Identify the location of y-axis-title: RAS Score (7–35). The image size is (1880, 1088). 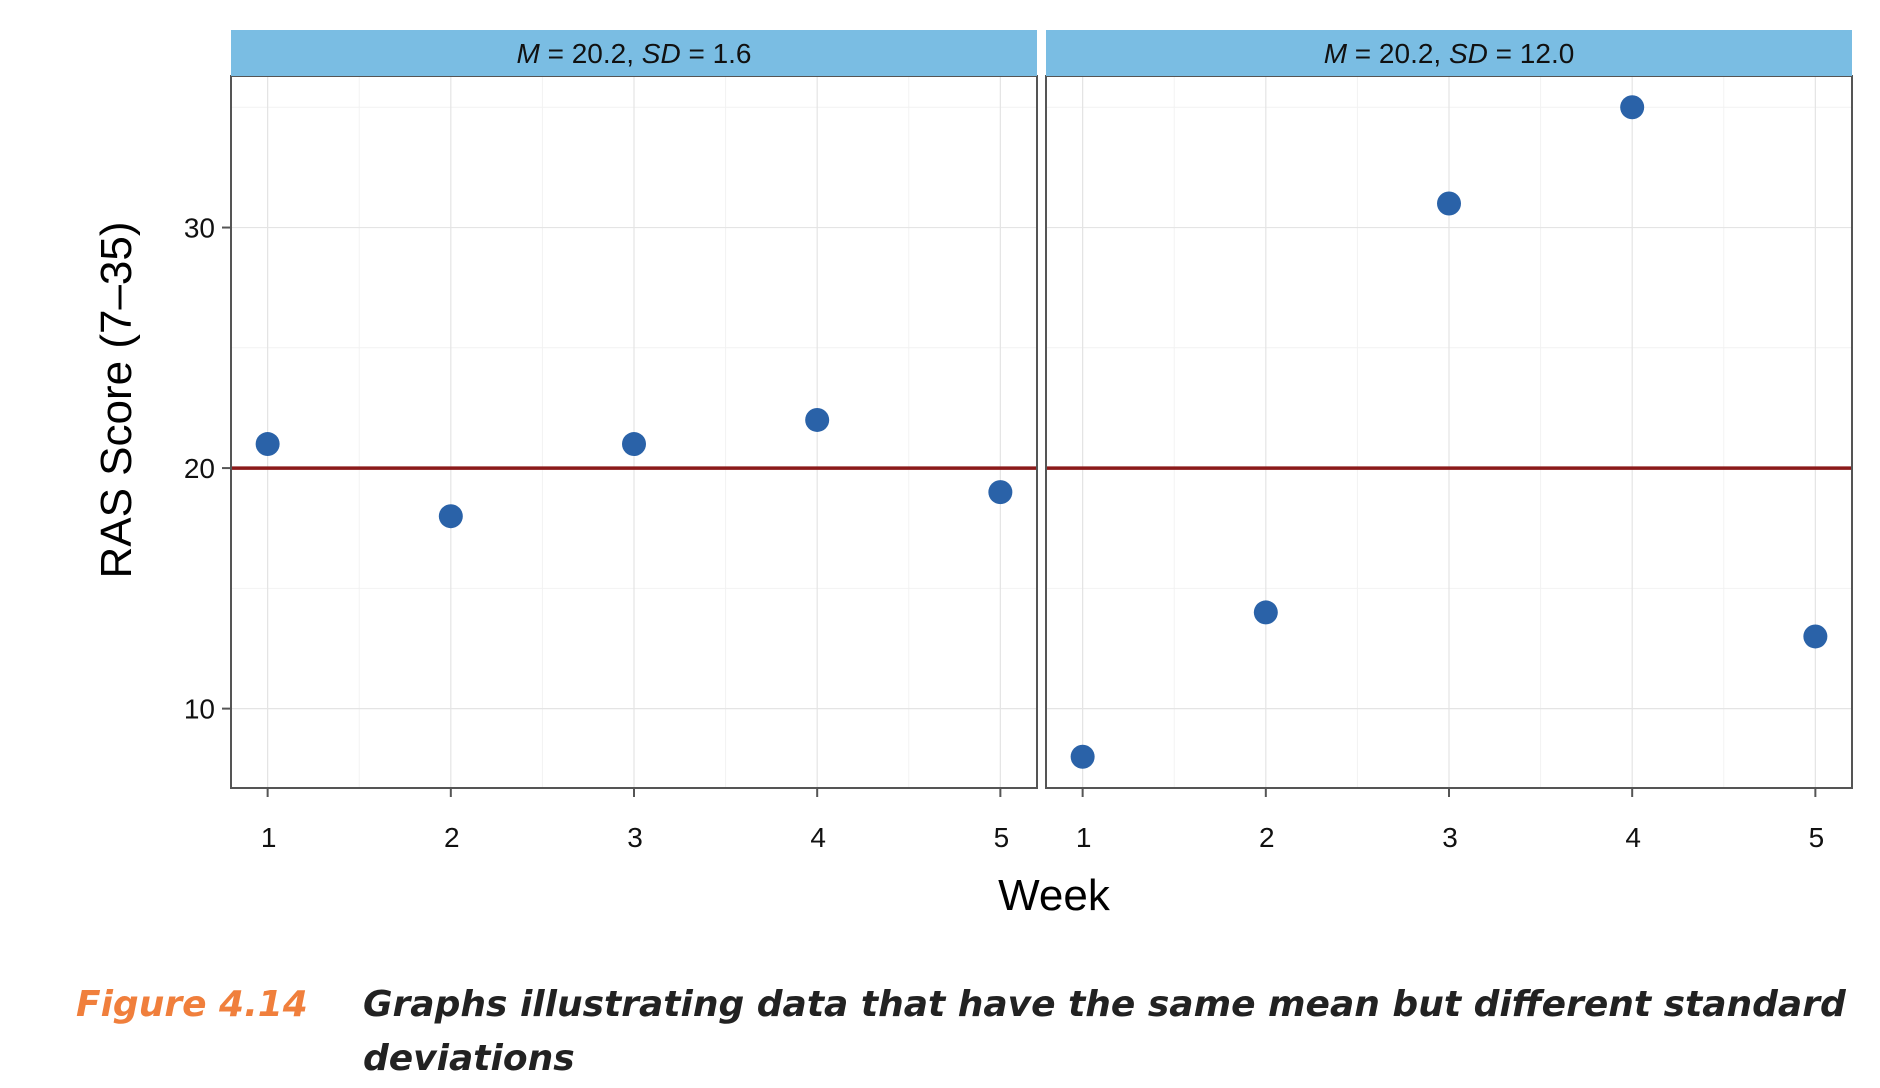
(116, 399).